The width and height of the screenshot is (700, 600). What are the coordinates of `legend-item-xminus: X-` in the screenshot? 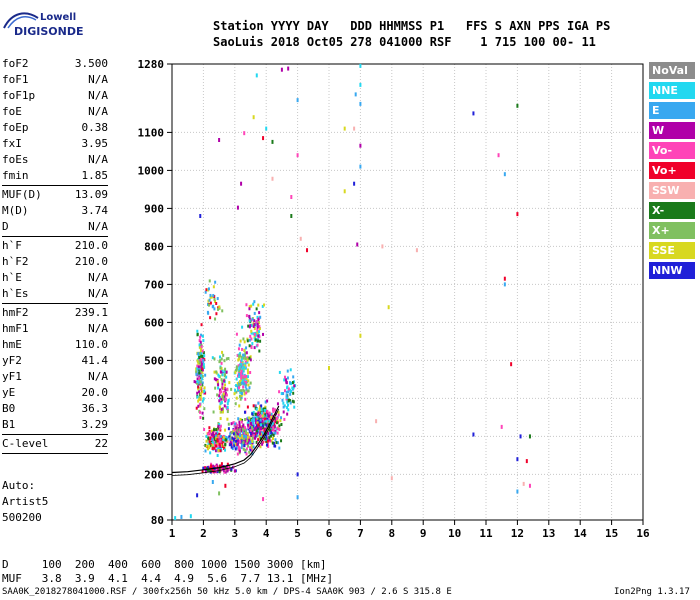 It's located at (672, 210).